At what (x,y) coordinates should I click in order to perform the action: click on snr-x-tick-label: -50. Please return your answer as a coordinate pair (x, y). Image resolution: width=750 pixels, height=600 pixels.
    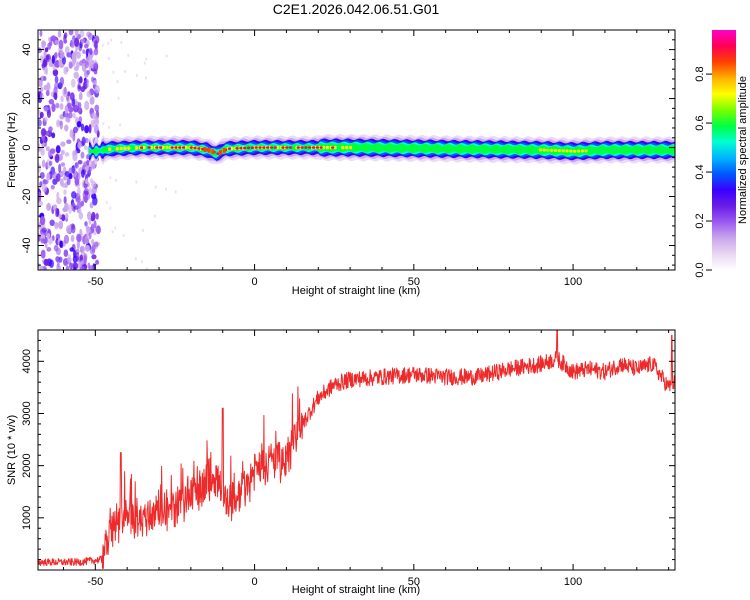
    Looking at the image, I should click on (95, 582).